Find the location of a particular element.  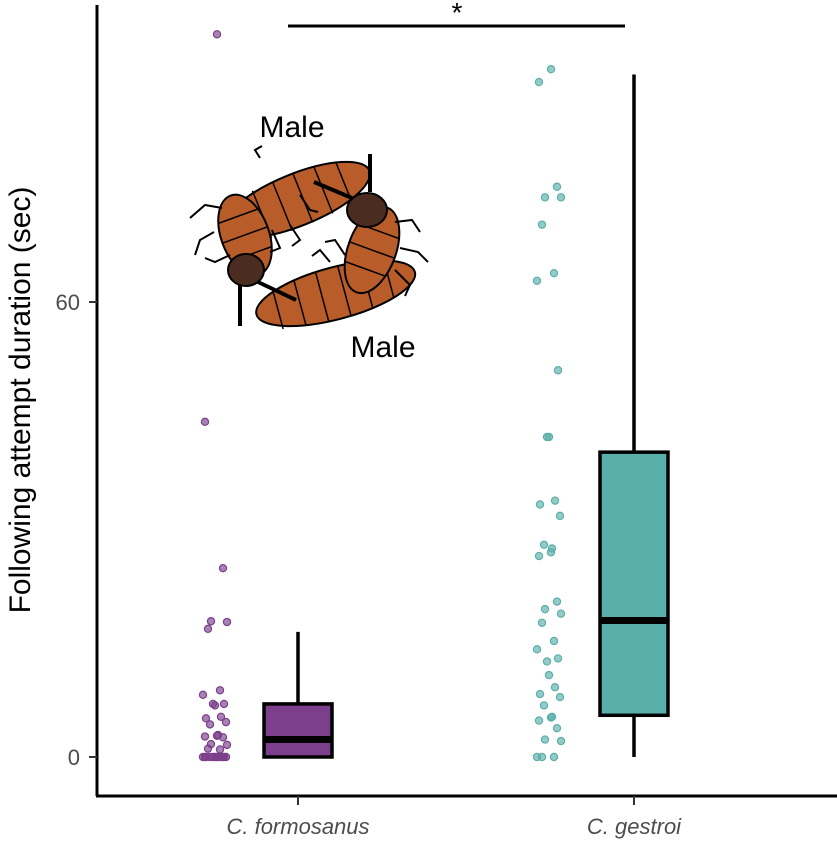

y-axis-label: Following attempt duration (sec) is located at coordinates (20, 400).